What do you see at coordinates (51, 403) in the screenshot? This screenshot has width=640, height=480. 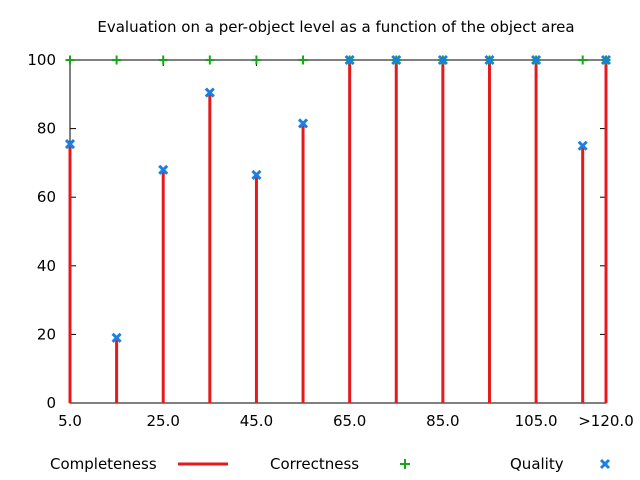 I see `y-tick-label: 0` at bounding box center [51, 403].